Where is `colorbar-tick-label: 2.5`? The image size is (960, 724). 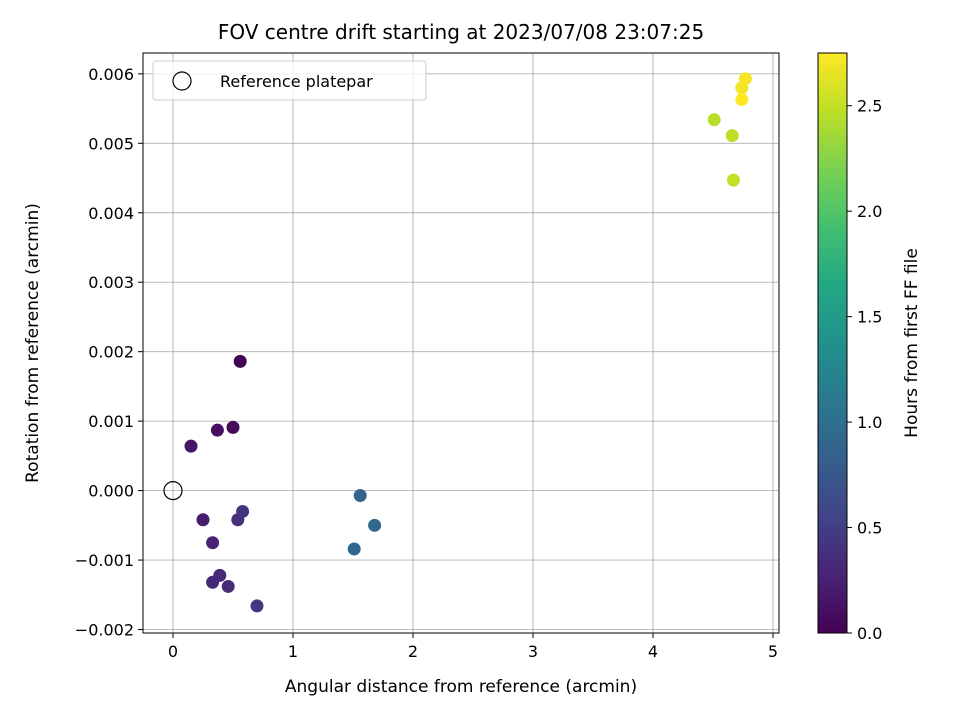
colorbar-tick-label: 2.5 is located at coordinates (869, 106).